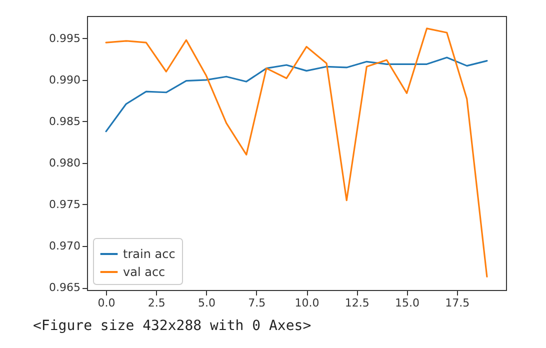 The image size is (546, 348). Describe the element at coordinates (157, 303) in the screenshot. I see `x-tick-label: 2.5` at that location.